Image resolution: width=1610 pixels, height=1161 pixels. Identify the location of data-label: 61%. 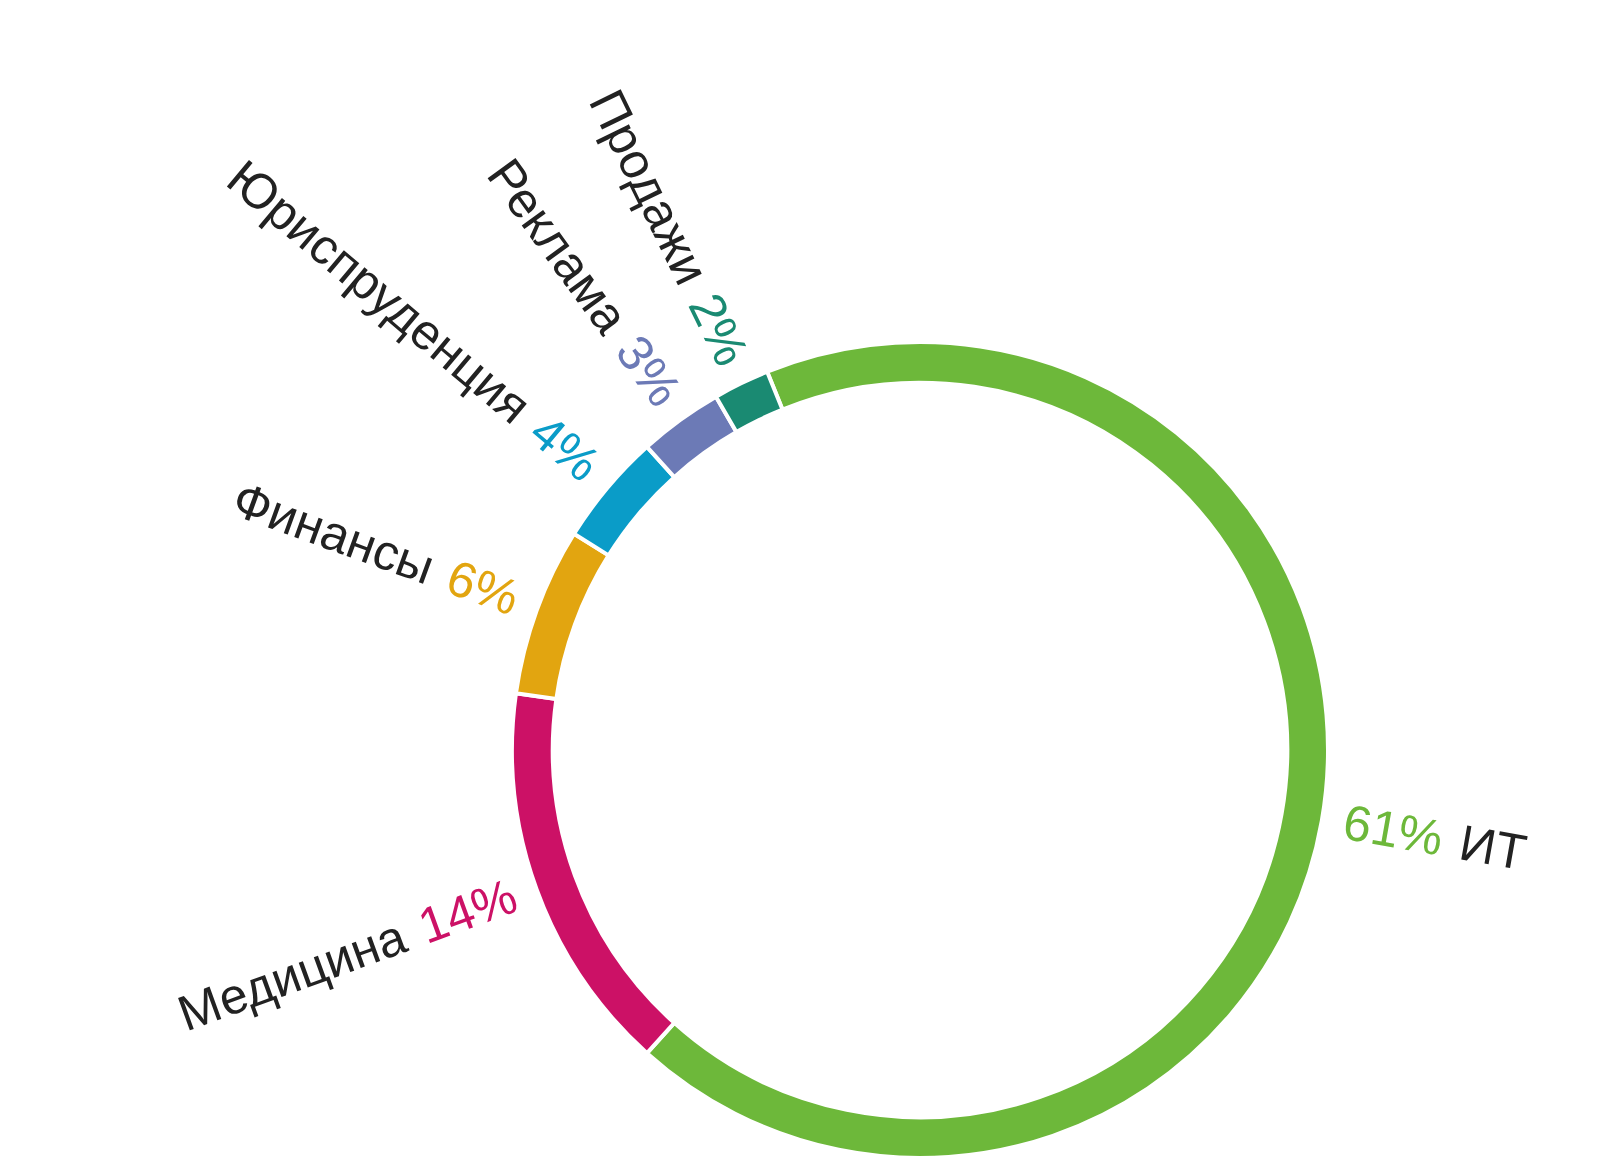
(1393, 830).